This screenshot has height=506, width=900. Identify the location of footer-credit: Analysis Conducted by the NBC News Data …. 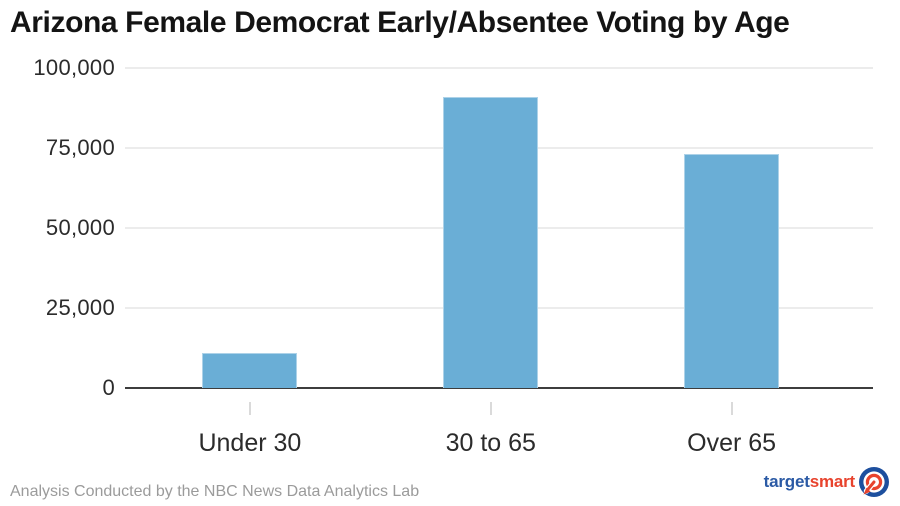
(215, 491).